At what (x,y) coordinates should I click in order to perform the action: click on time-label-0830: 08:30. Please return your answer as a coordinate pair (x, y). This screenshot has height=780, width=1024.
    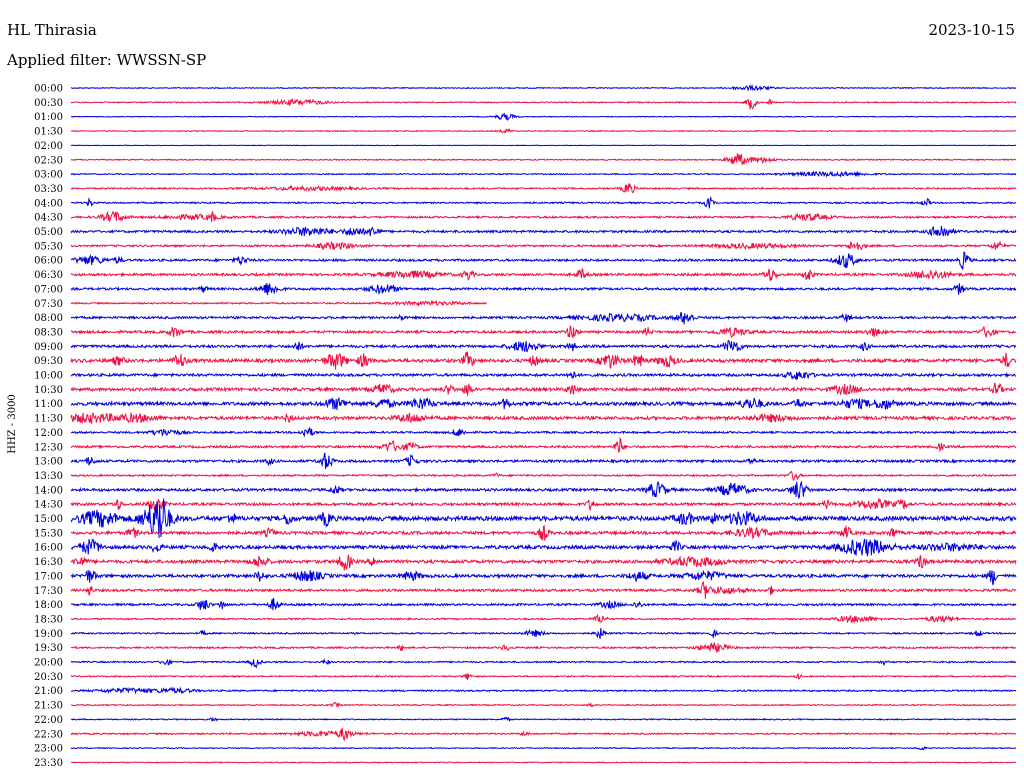
    Looking at the image, I should click on (48, 332).